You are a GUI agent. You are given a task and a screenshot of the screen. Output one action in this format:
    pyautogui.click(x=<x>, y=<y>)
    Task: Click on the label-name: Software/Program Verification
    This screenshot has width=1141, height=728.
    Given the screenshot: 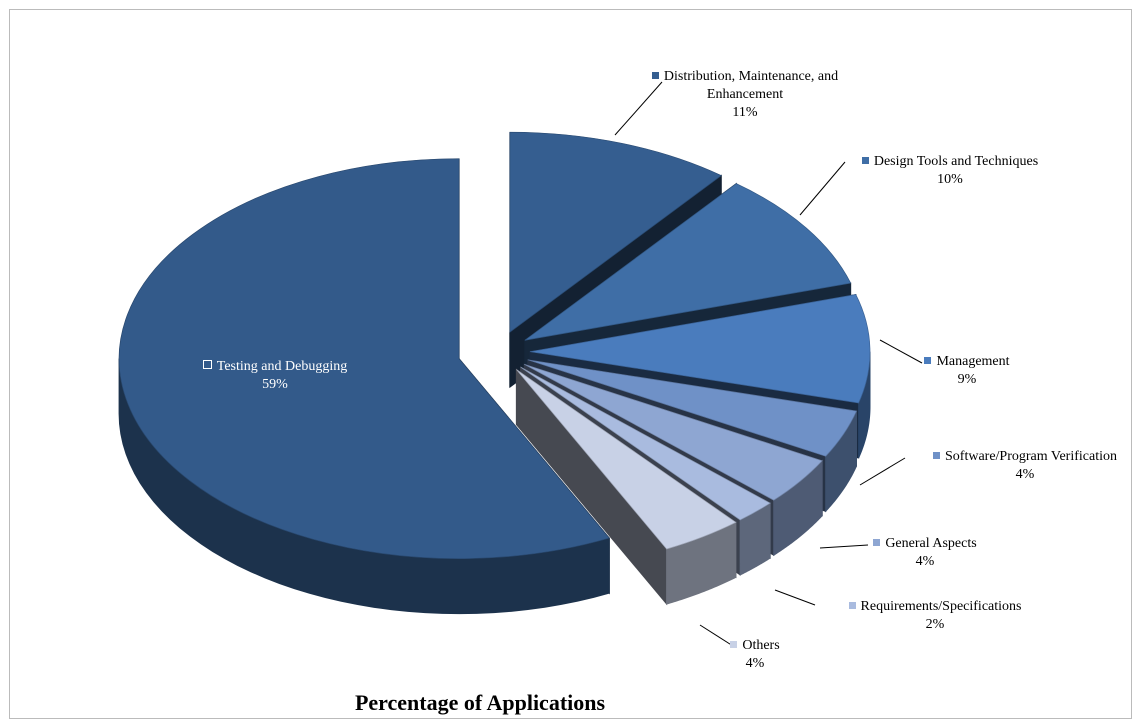 What is the action you would take?
    pyautogui.click(x=1020, y=457)
    